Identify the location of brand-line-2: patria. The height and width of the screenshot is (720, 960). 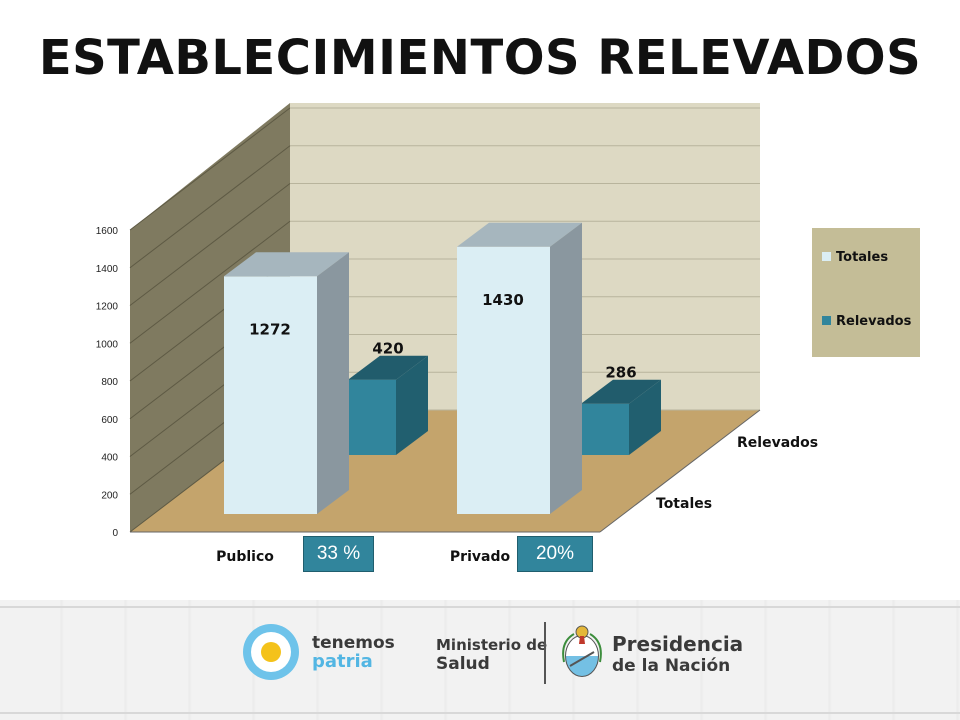
(342, 661).